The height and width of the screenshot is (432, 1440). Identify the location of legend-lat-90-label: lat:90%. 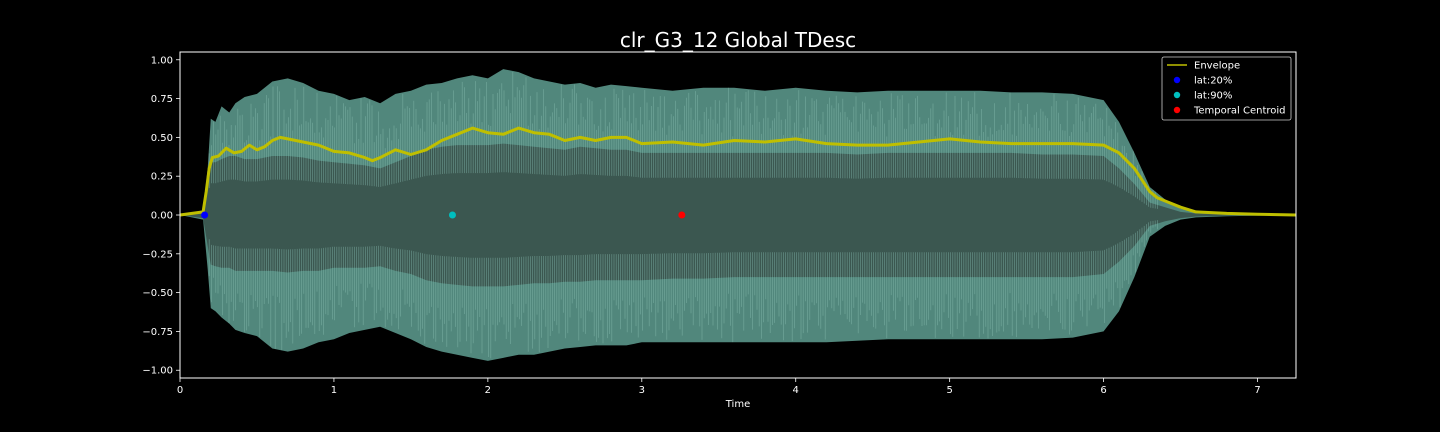
(1213, 96).